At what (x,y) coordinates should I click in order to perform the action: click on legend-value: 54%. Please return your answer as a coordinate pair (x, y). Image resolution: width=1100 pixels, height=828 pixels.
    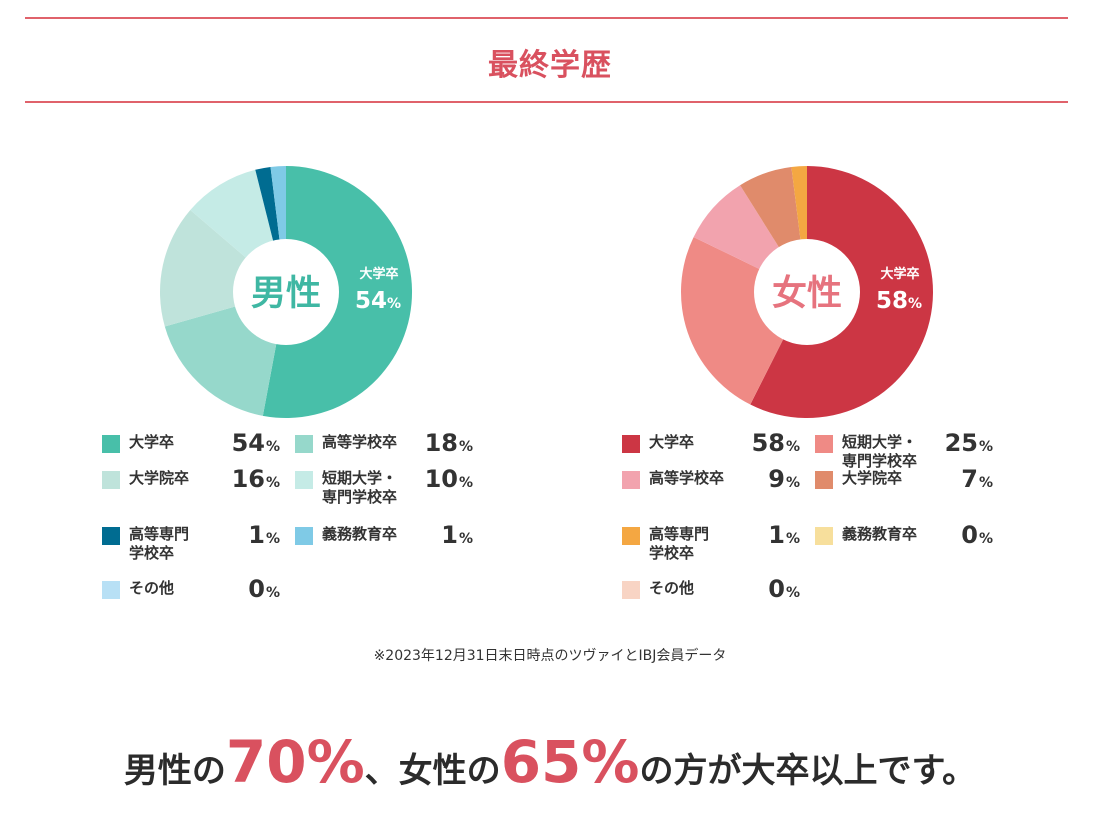
    Looking at the image, I should click on (256, 443).